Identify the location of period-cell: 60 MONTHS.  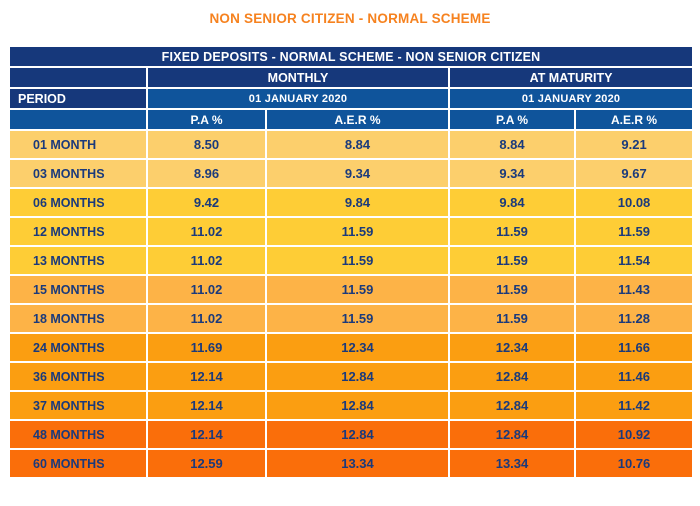
(78, 463).